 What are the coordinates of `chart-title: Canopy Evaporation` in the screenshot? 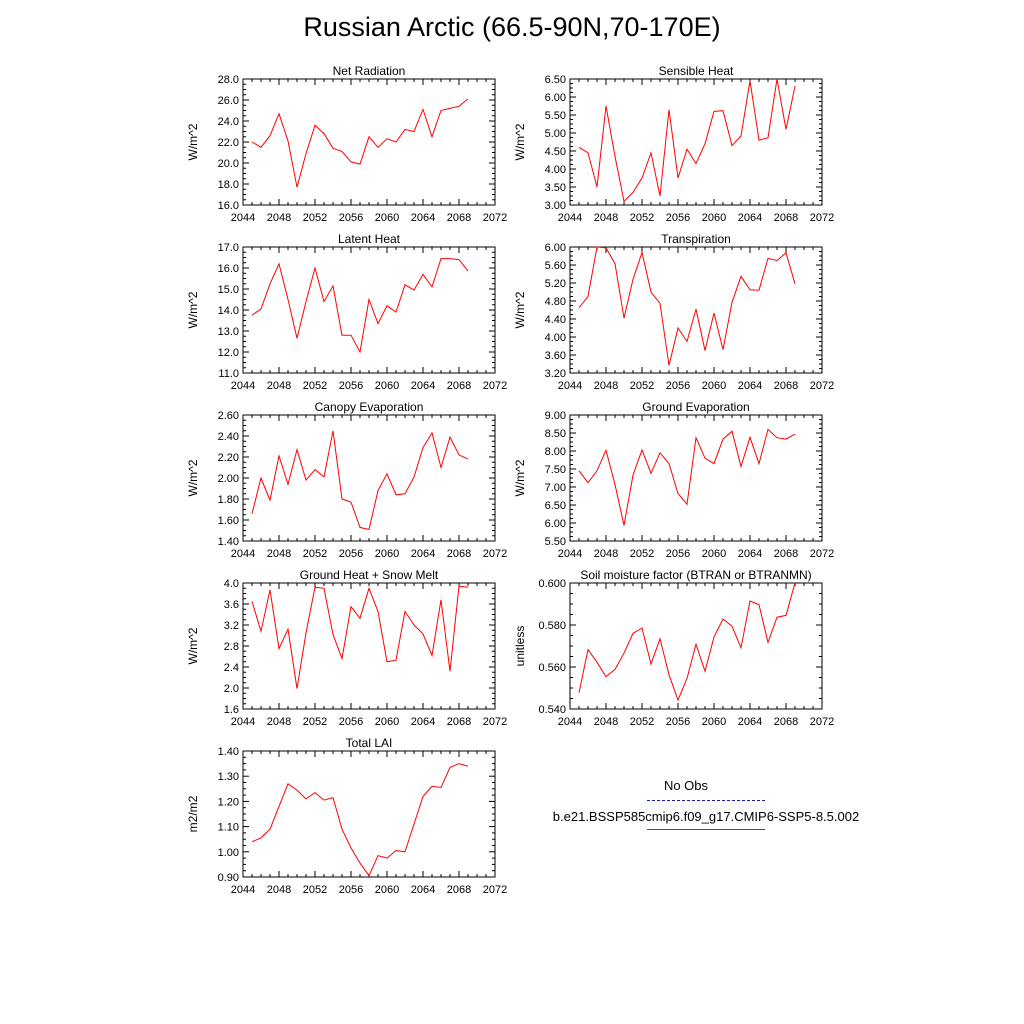 It's located at (369, 407).